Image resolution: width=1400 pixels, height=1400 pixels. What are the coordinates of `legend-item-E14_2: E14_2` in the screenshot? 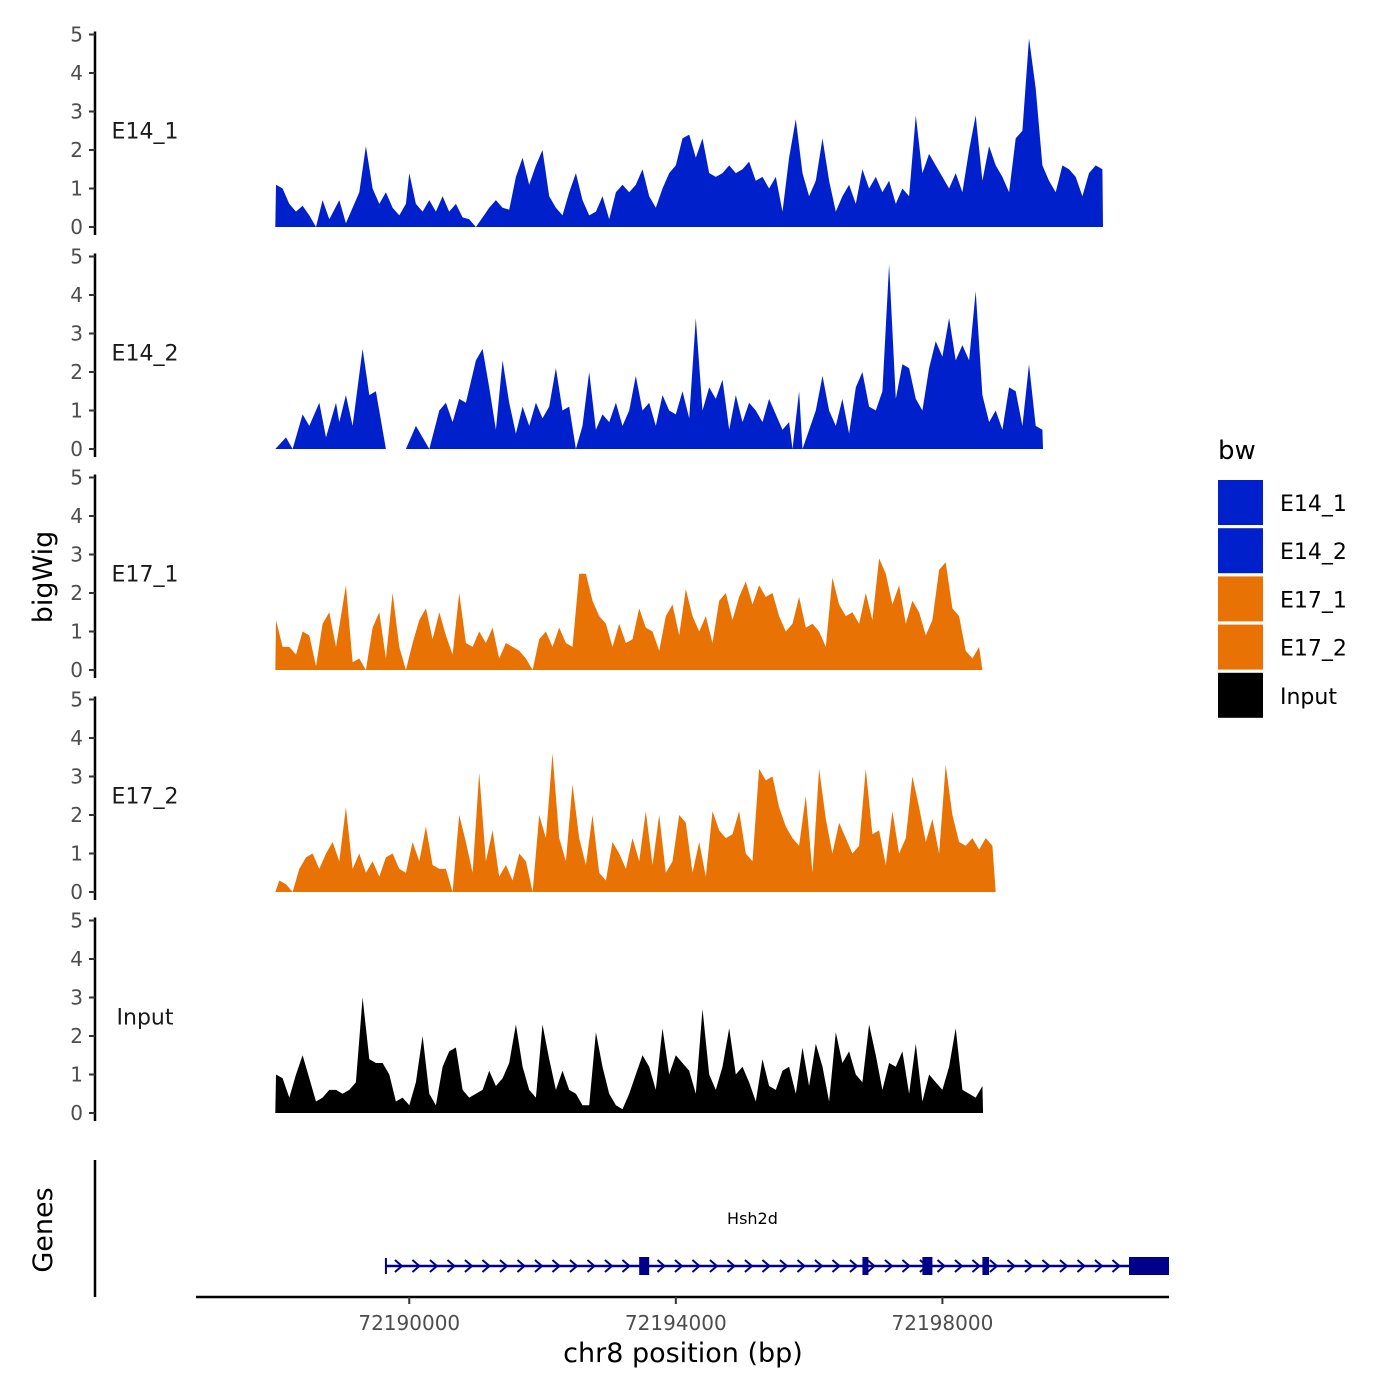 It's located at (1282, 551).